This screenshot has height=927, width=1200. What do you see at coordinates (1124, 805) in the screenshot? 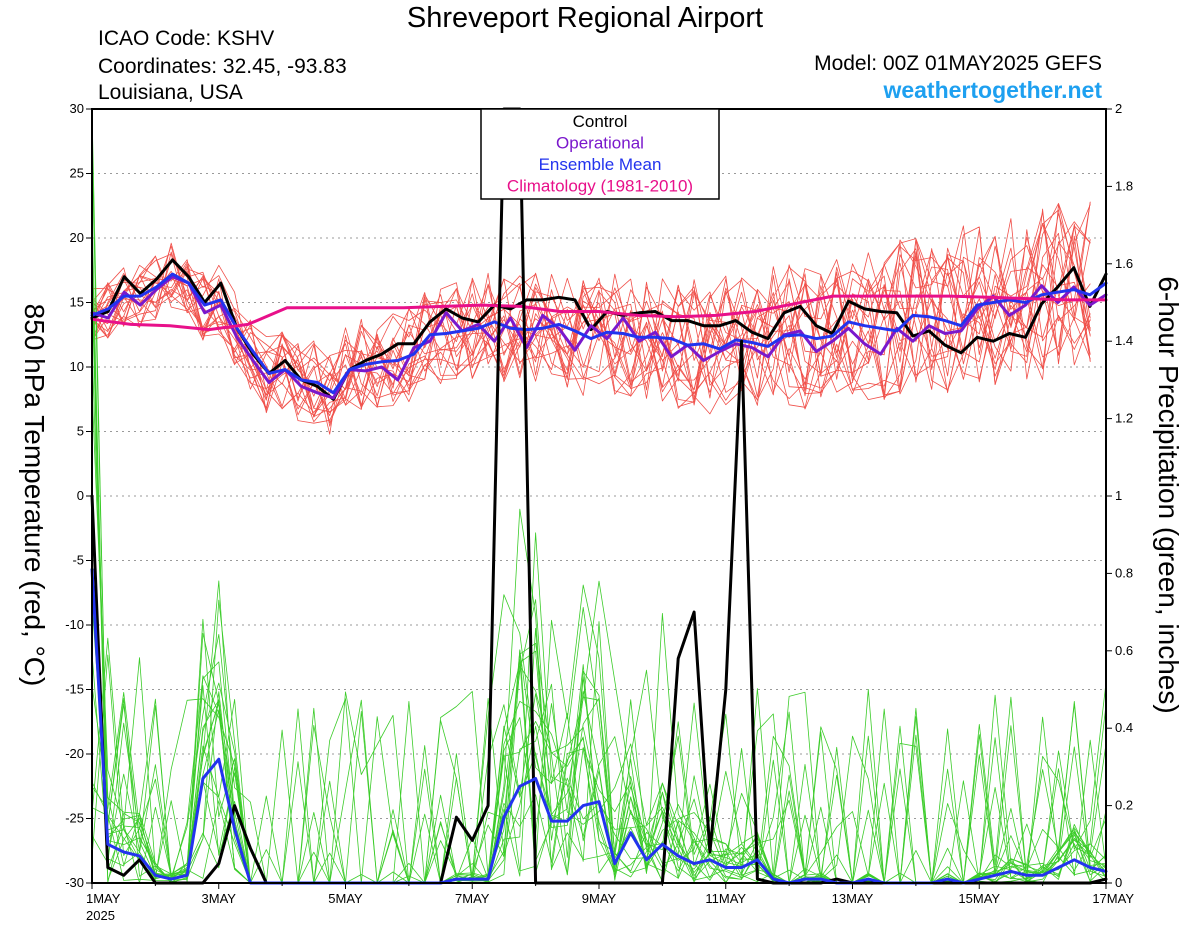
I see `y2-tick-label: 0.2` at bounding box center [1124, 805].